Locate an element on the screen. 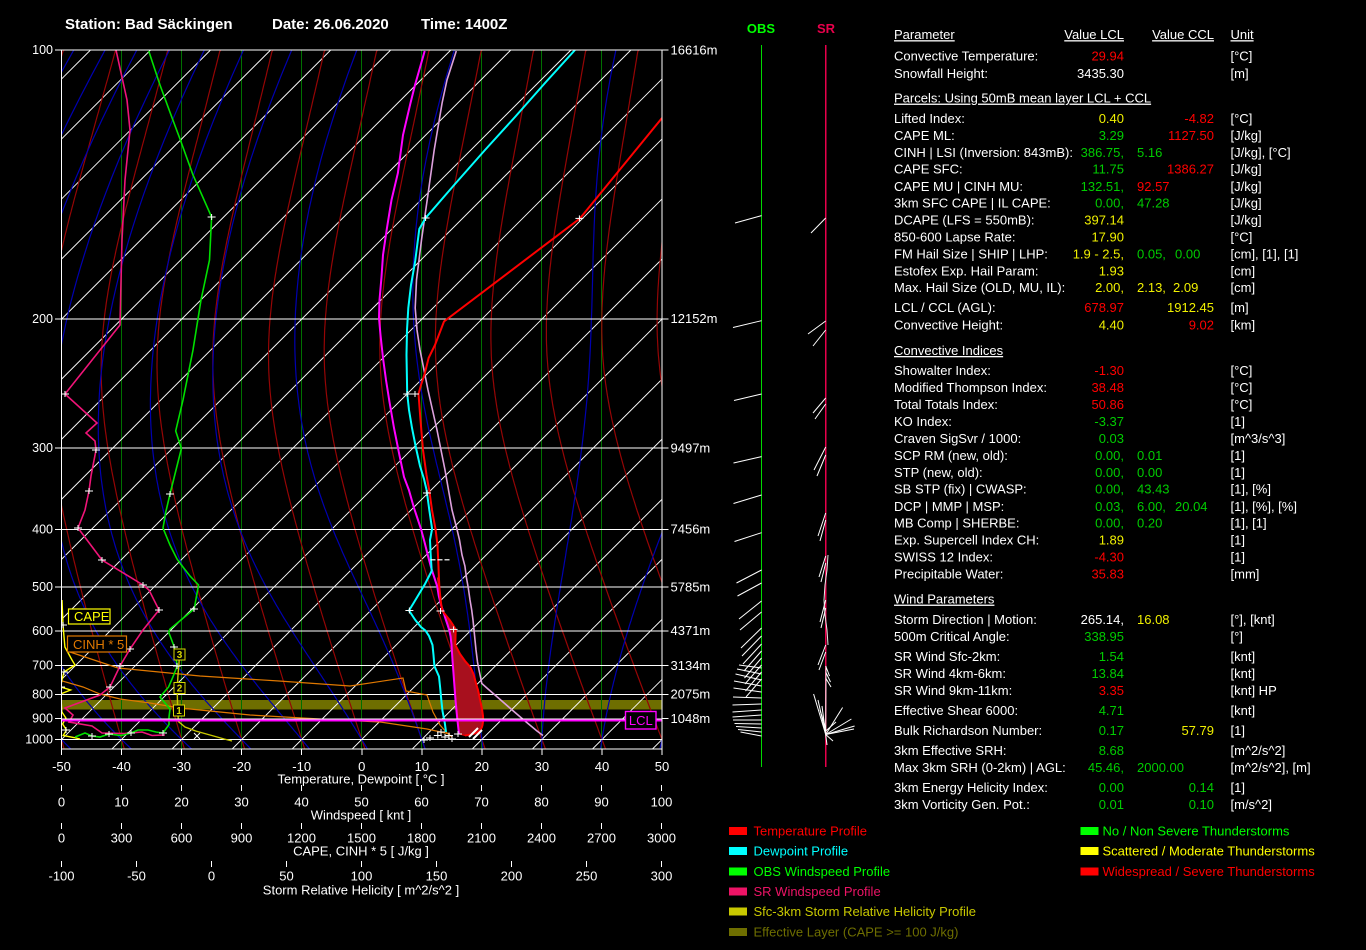 The height and width of the screenshot is (950, 1366). svg-text: -1.30 is located at coordinates (1109, 370).